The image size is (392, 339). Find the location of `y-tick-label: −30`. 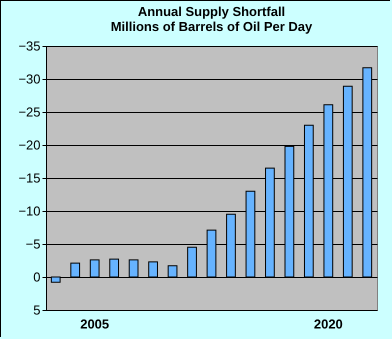

y-tick-label: −30 is located at coordinates (29, 79).